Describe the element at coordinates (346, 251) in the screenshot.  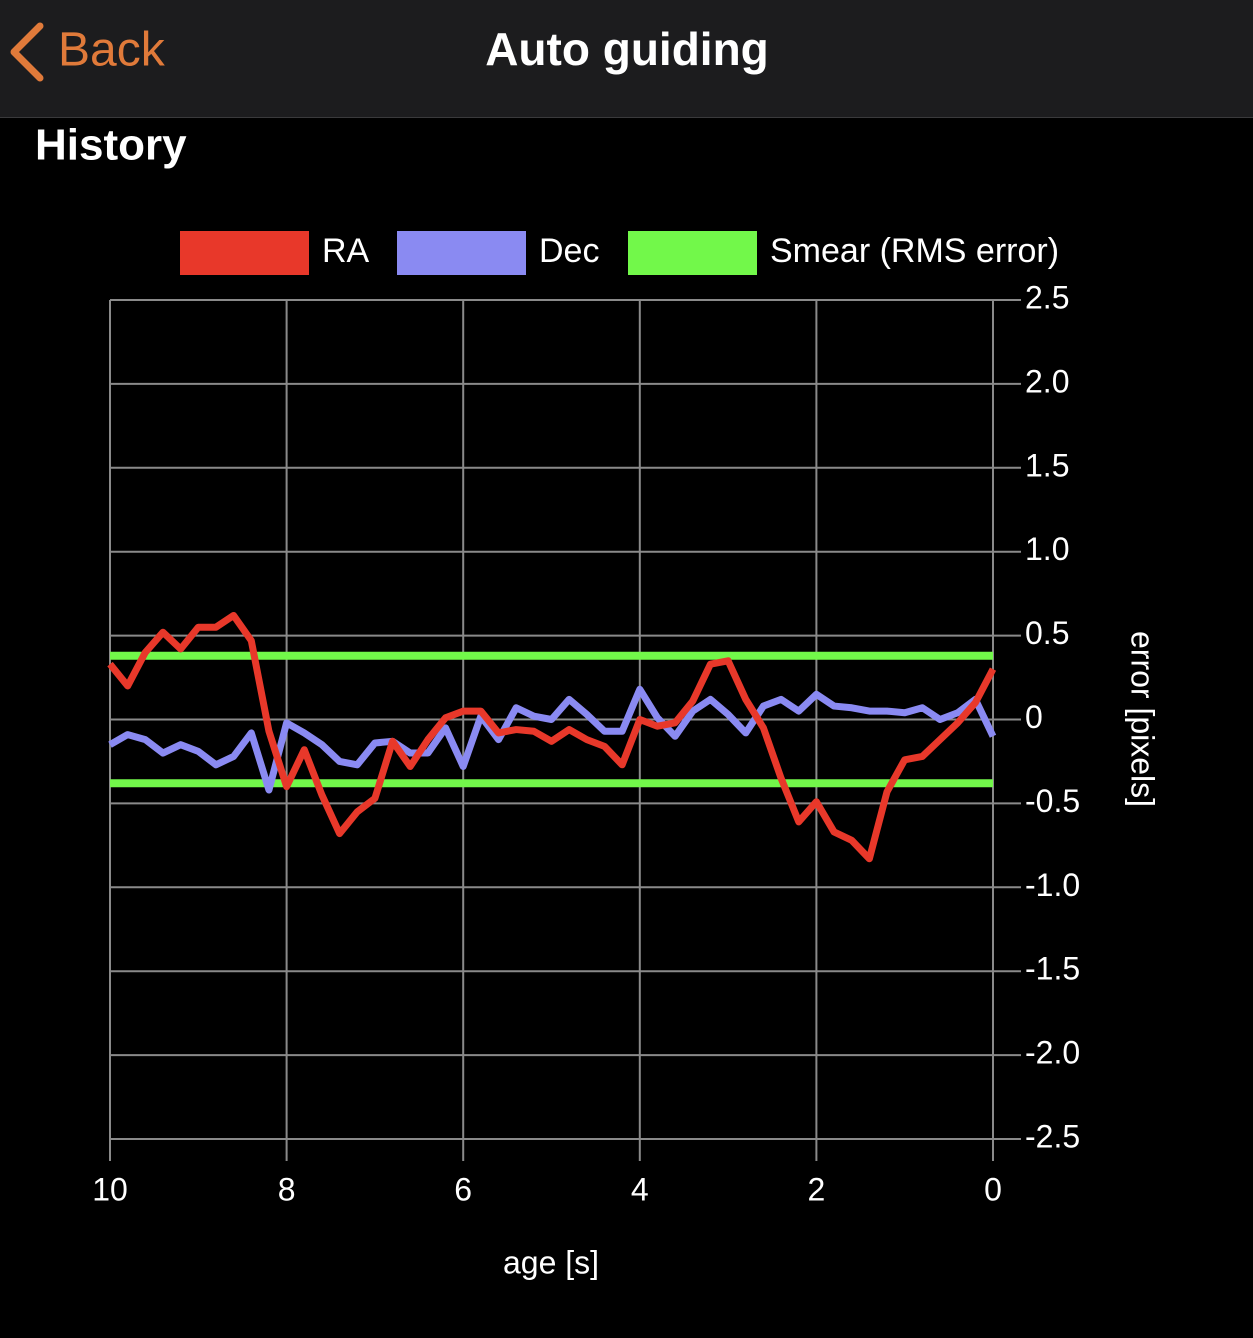
I see `legend-label: RA` at that location.